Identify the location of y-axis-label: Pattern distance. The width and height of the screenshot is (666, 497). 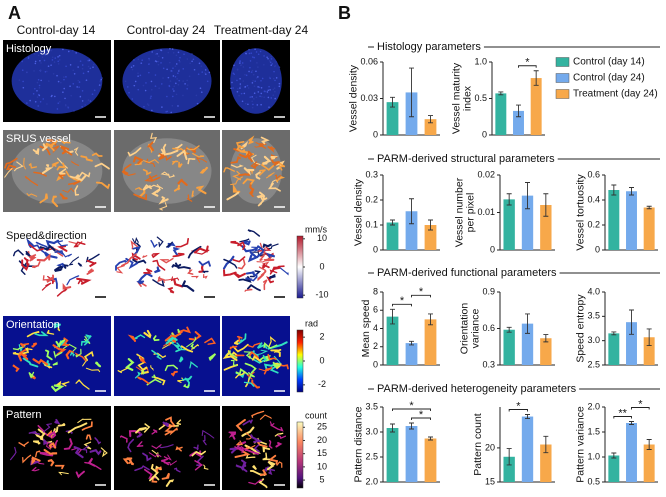
(358, 444).